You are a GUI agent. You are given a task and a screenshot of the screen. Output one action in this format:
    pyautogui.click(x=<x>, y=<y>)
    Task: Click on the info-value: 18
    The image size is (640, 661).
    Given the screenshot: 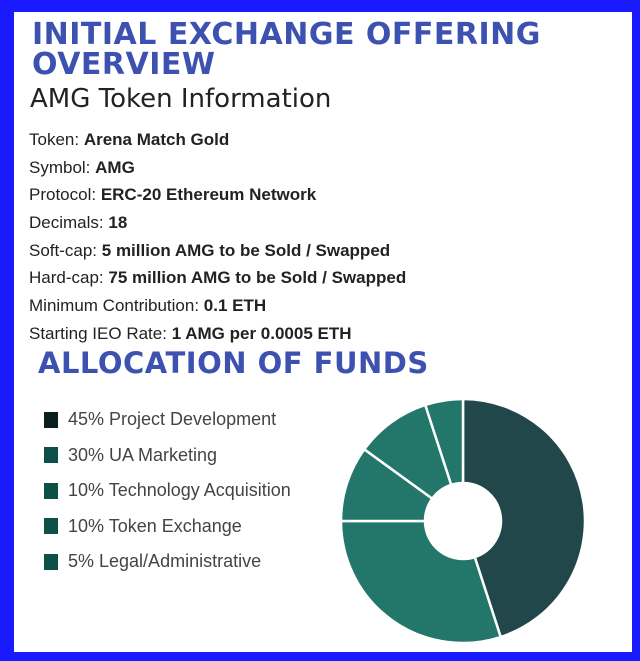 What is the action you would take?
    pyautogui.click(x=118, y=223)
    